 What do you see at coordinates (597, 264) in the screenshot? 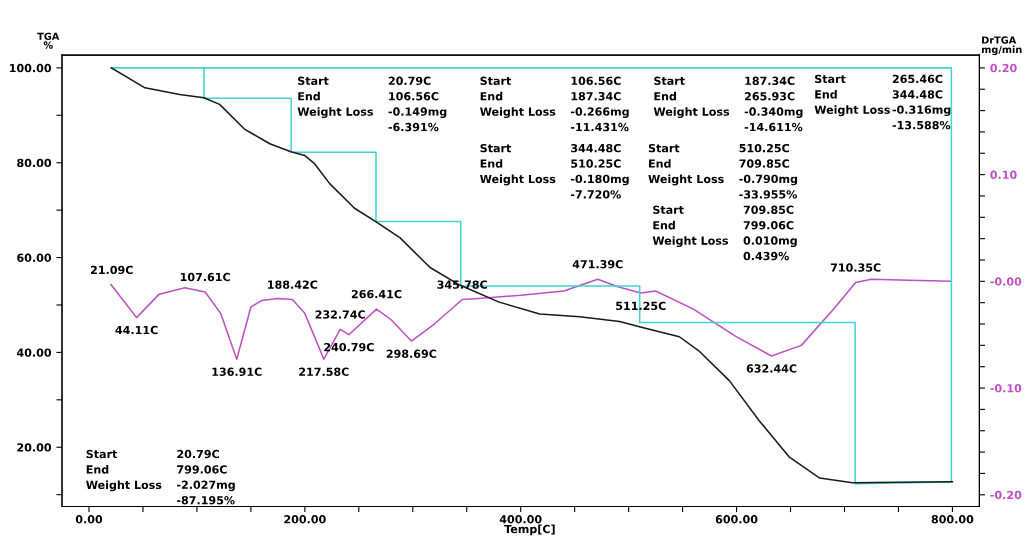
I see `annotation: 471.39C` at bounding box center [597, 264].